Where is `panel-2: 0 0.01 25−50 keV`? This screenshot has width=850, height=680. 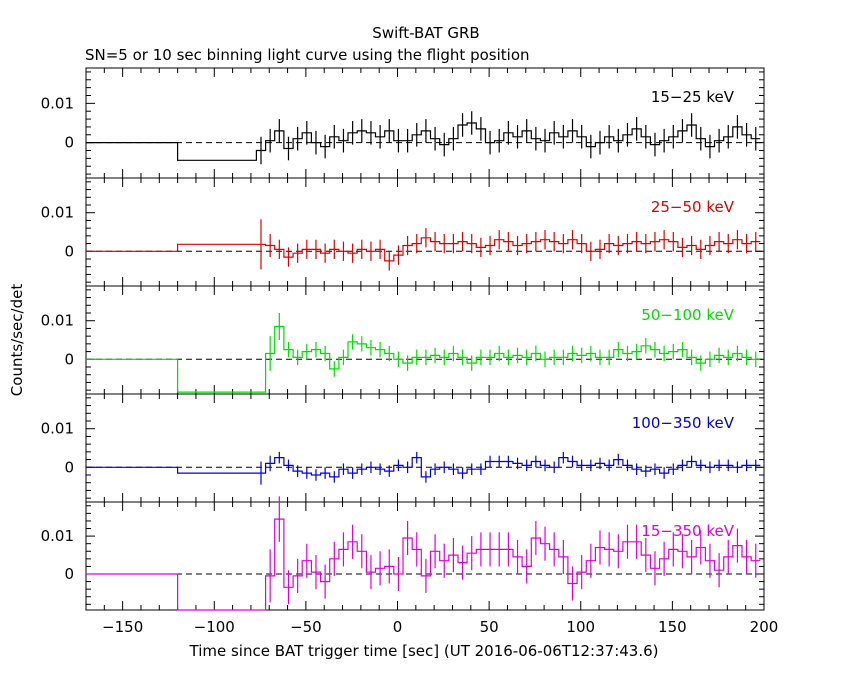 panel-2: 0 0.01 25−50 keV is located at coordinates (403, 232).